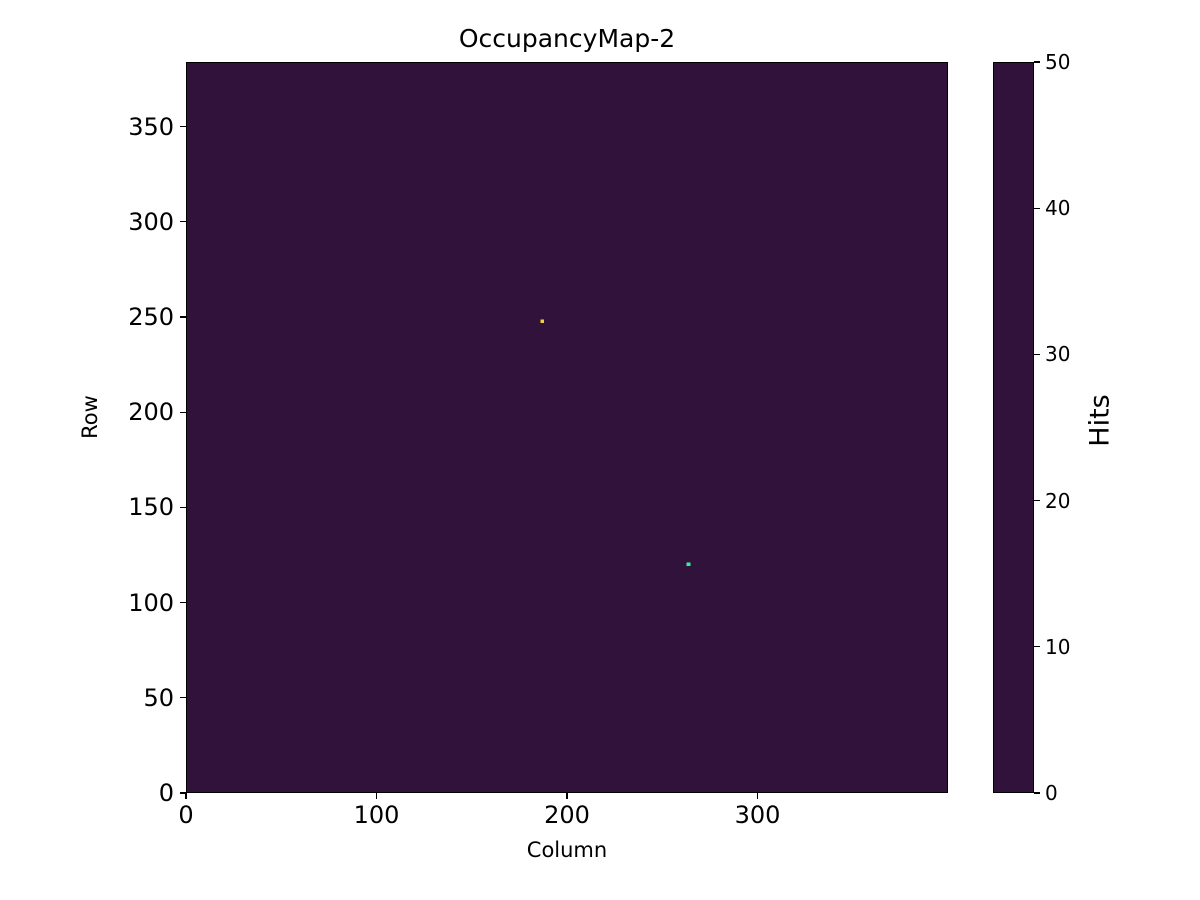 This screenshot has height=900, width=1200. Describe the element at coordinates (567, 815) in the screenshot. I see `x-tick-label: 200` at that location.